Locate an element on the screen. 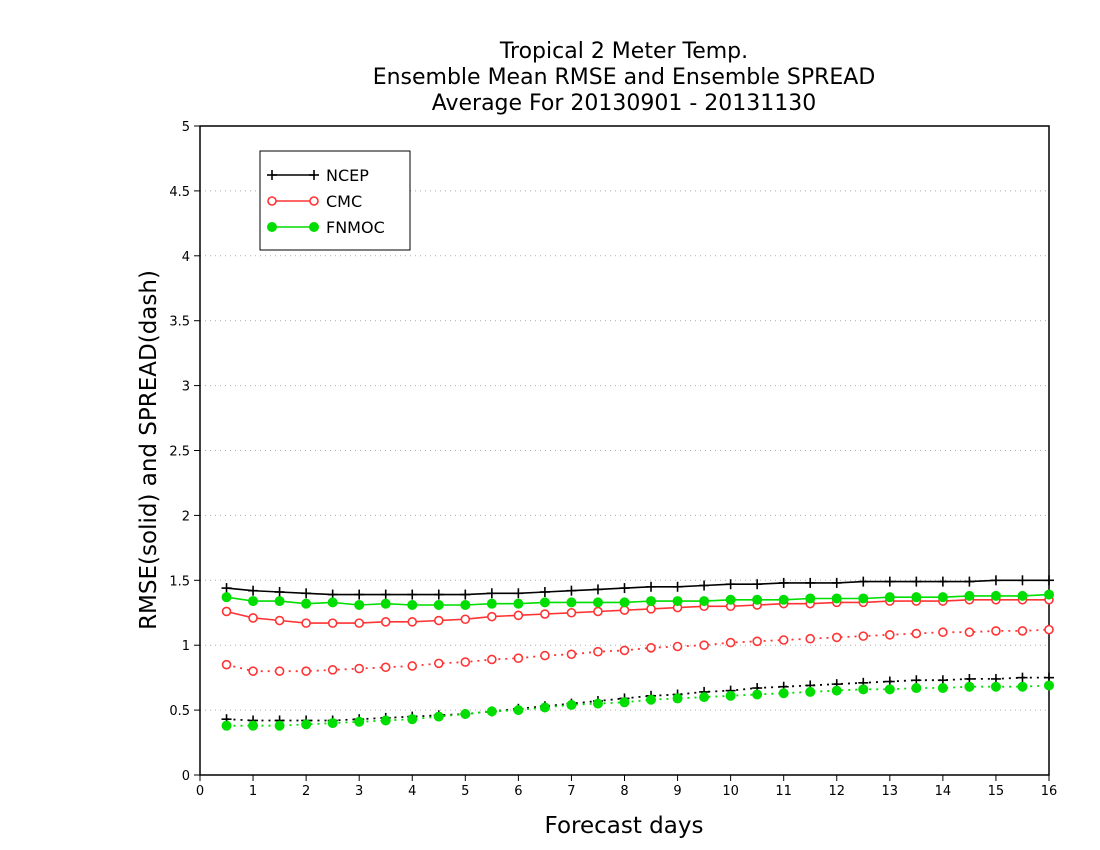 This screenshot has width=1100, height=850. x-tick-label-13: 13 is located at coordinates (890, 791).